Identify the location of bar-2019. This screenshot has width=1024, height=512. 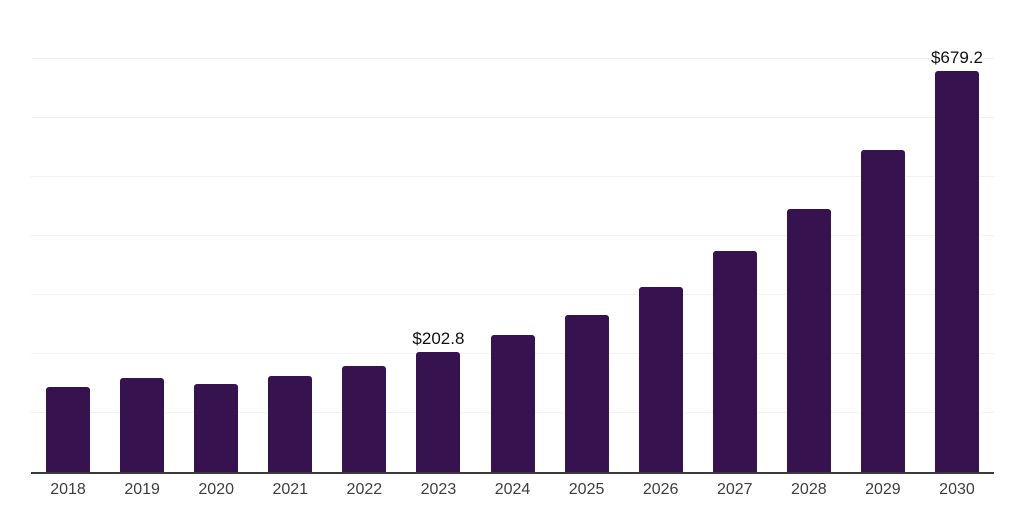
(142, 425).